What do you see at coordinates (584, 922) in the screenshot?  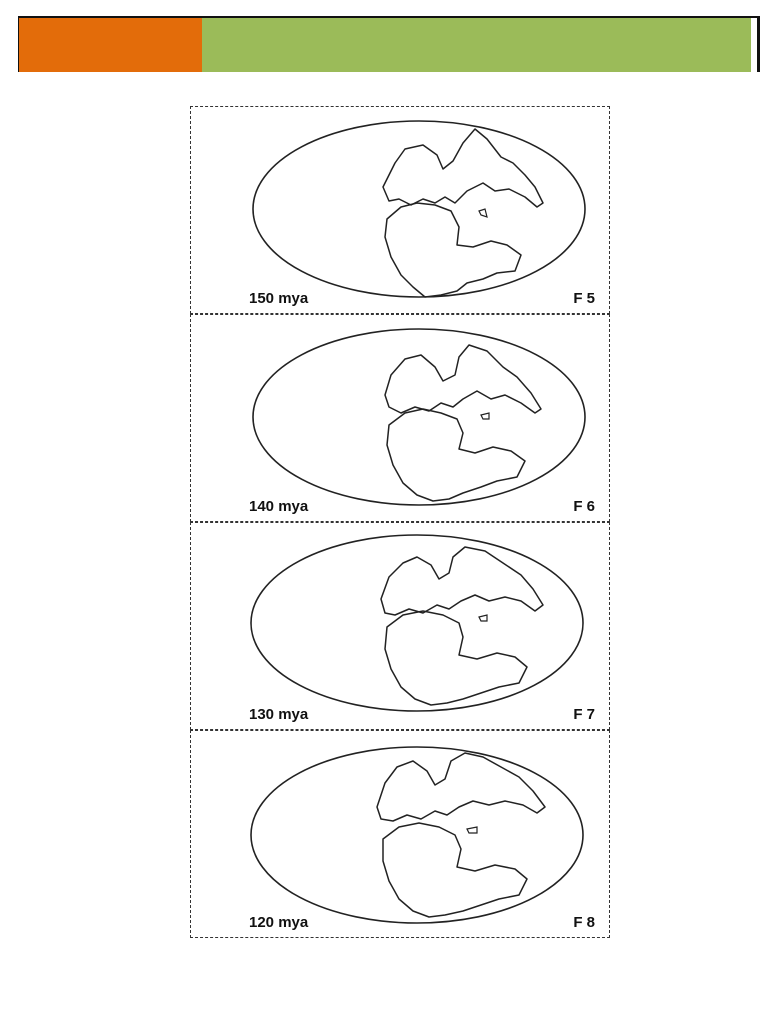 I see `frame-label: F 8` at bounding box center [584, 922].